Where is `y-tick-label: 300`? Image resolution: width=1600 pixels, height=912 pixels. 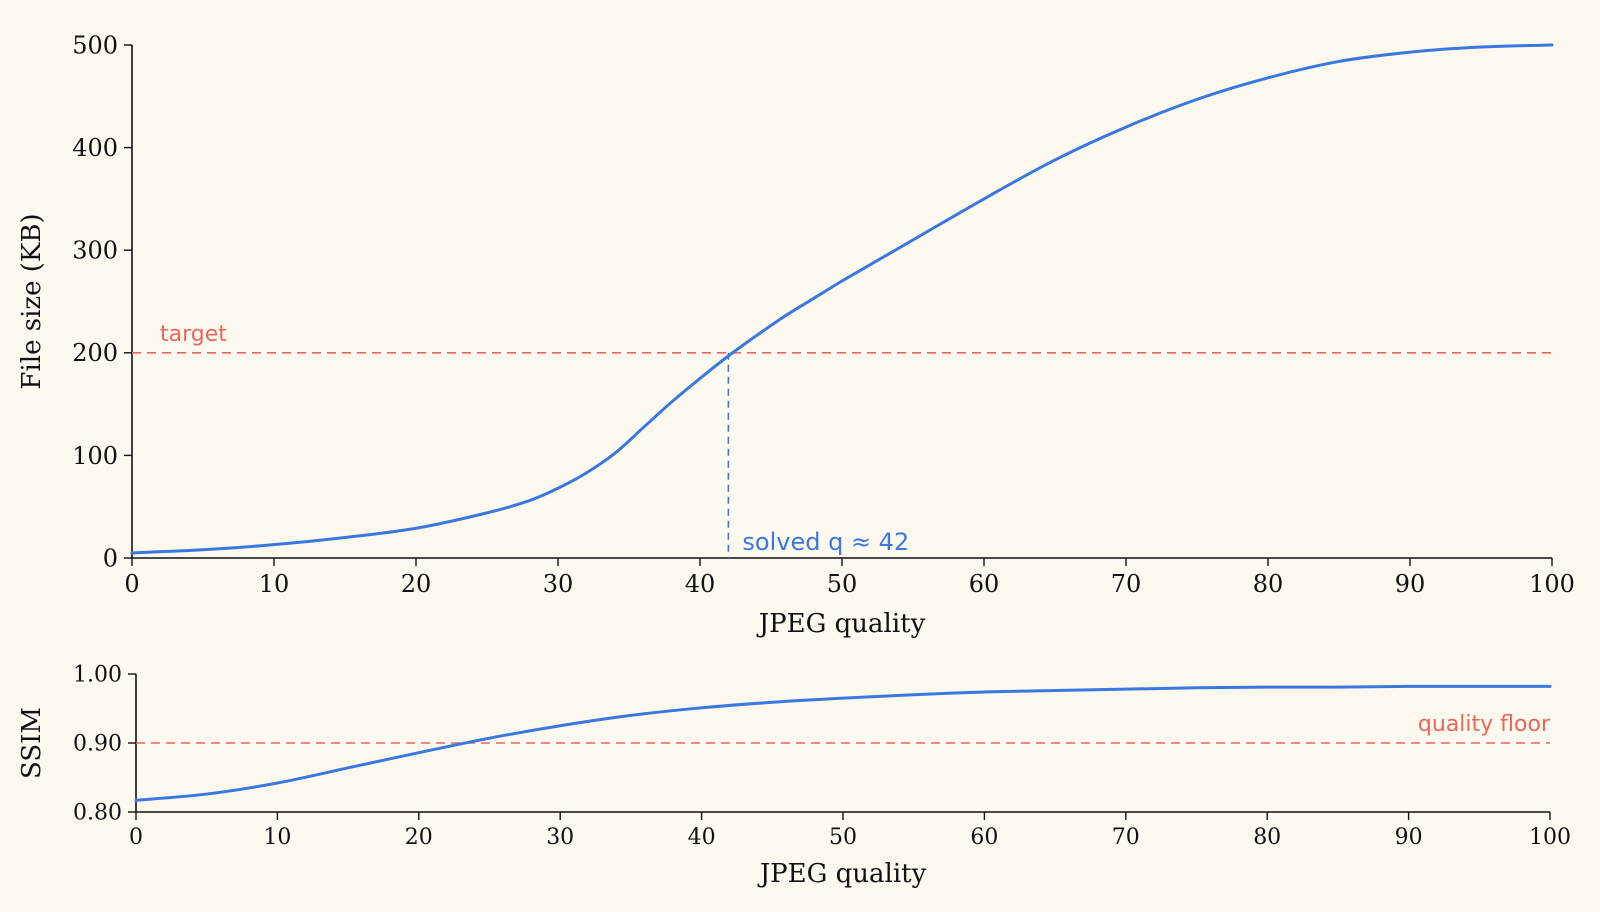 y-tick-label: 300 is located at coordinates (95, 251).